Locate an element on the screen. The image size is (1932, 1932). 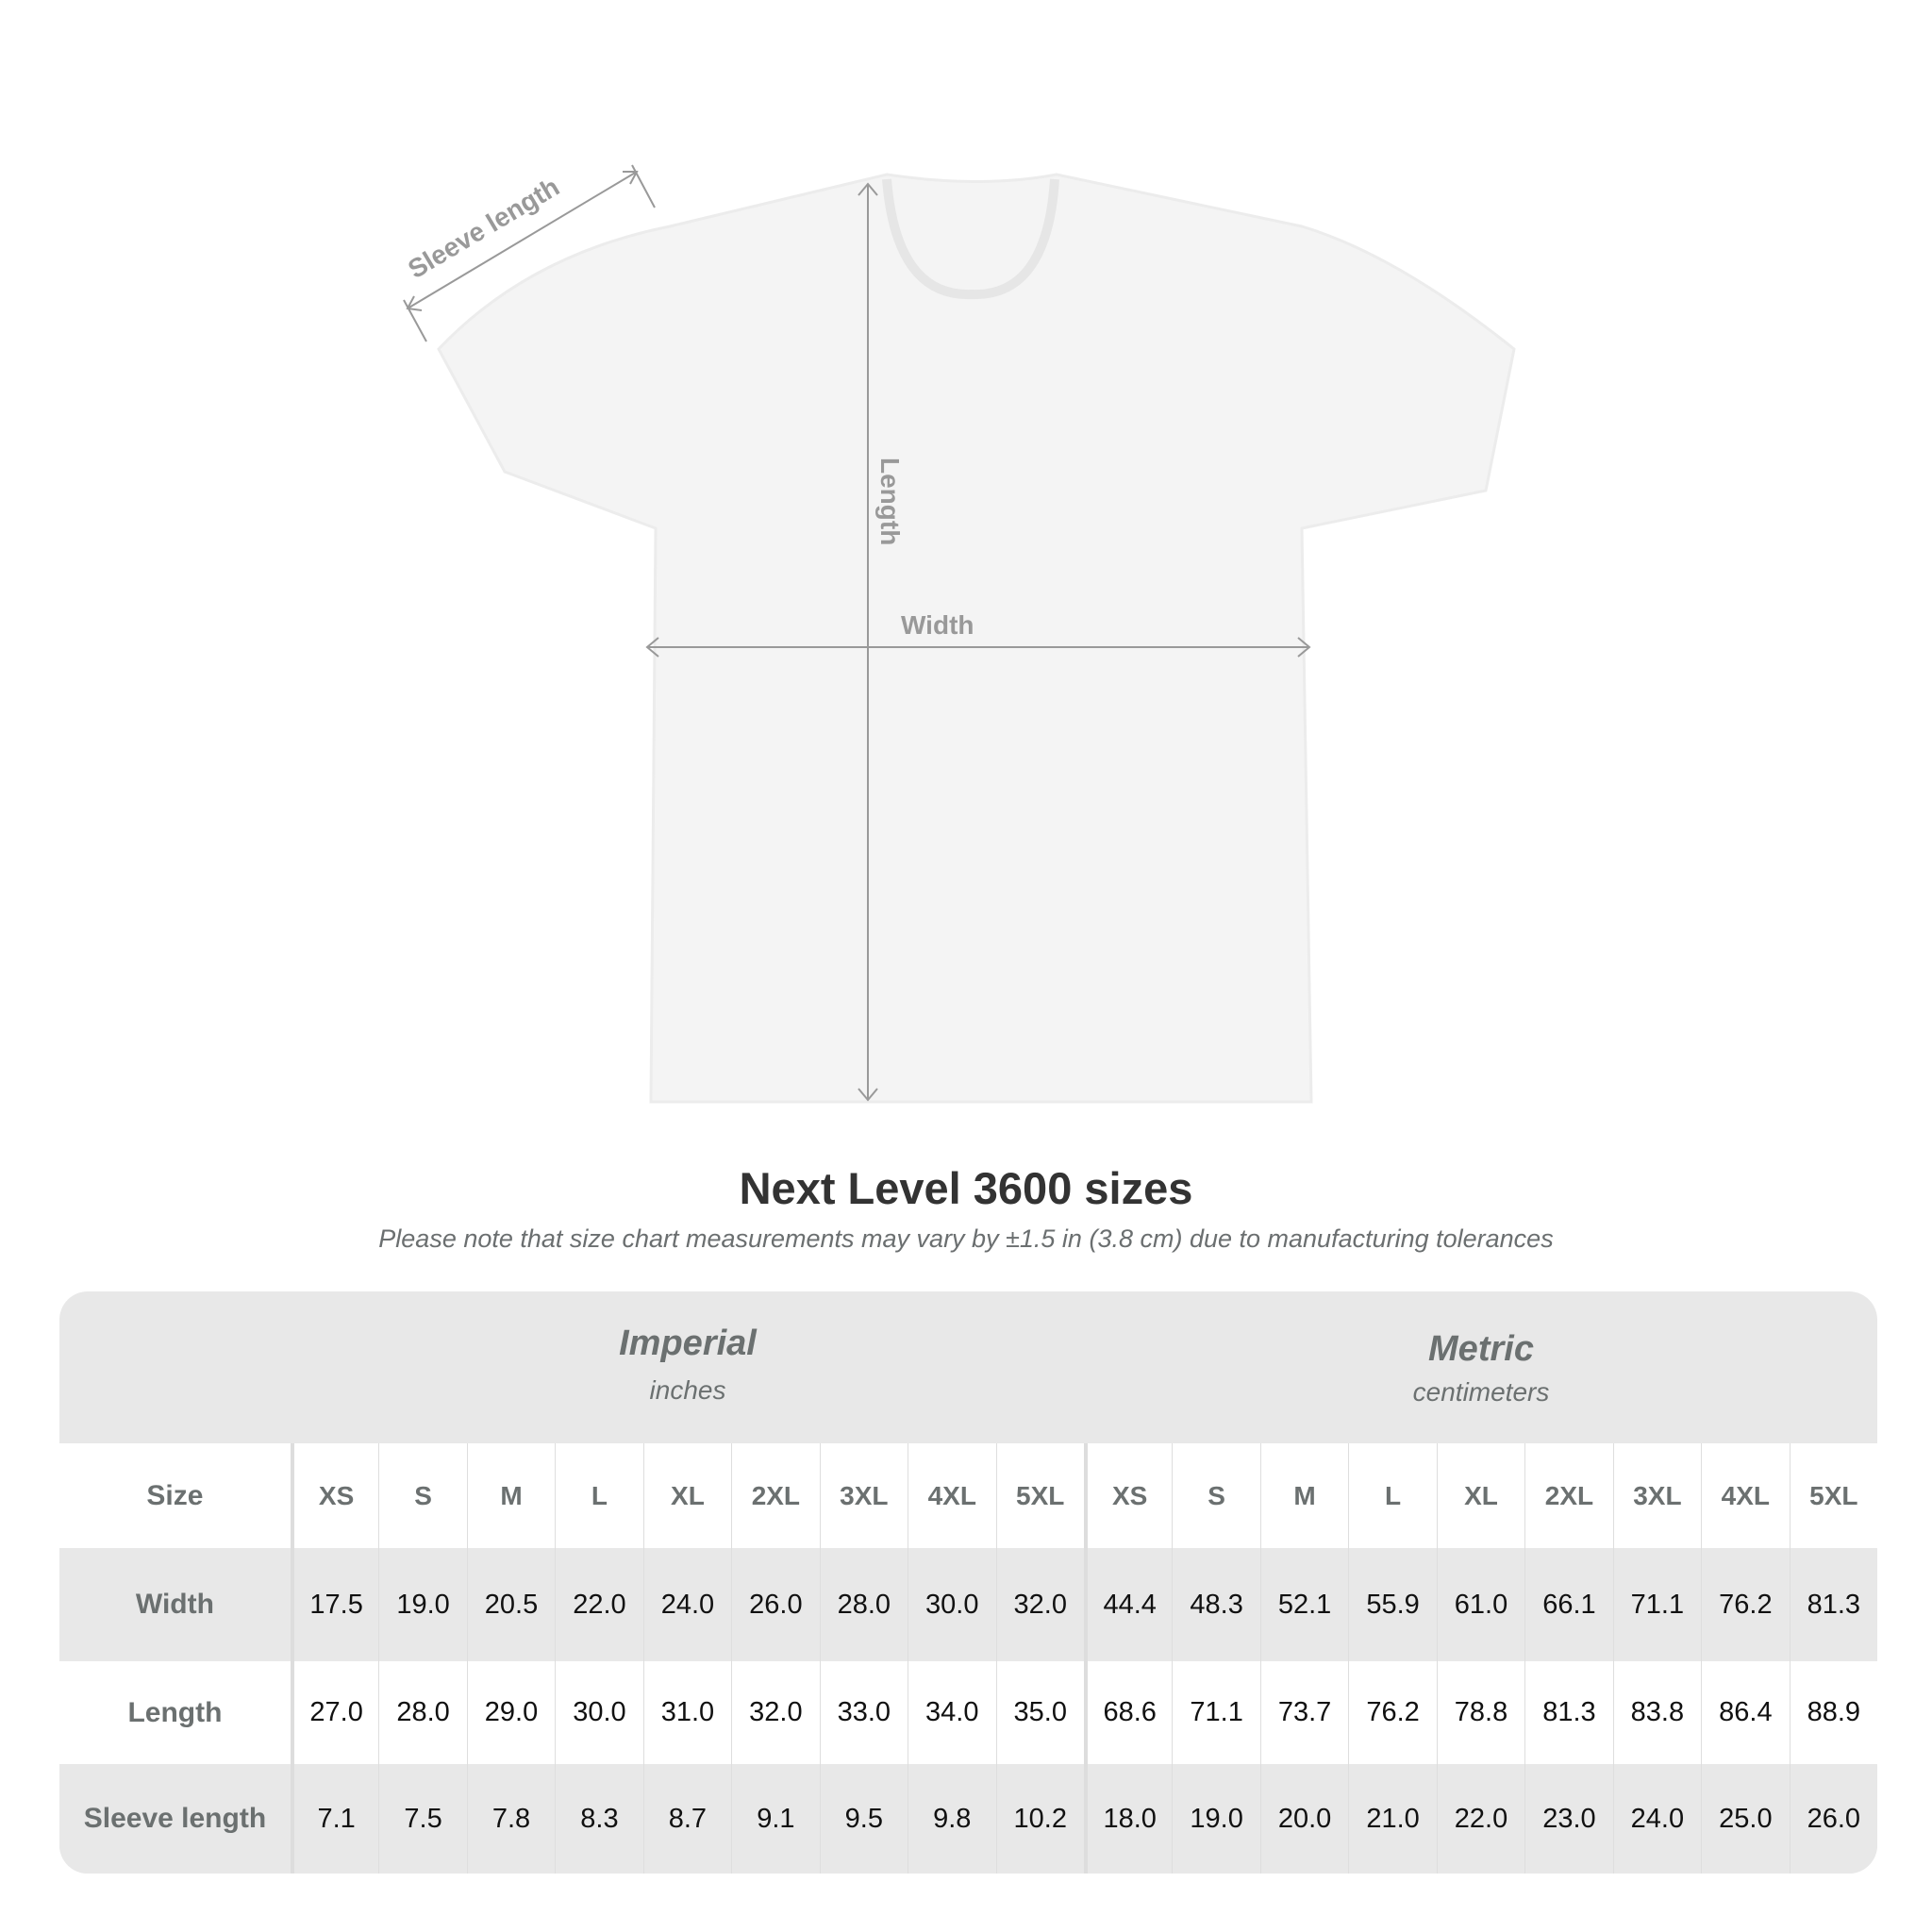
table-cell: 7.1 is located at coordinates (334, 1819).